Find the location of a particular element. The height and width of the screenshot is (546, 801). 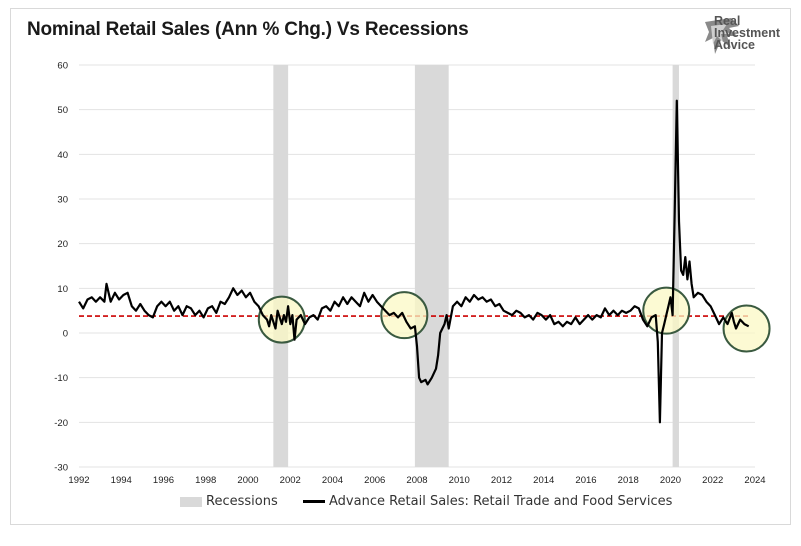

legend-label-recessions: Recessions is located at coordinates (242, 501).